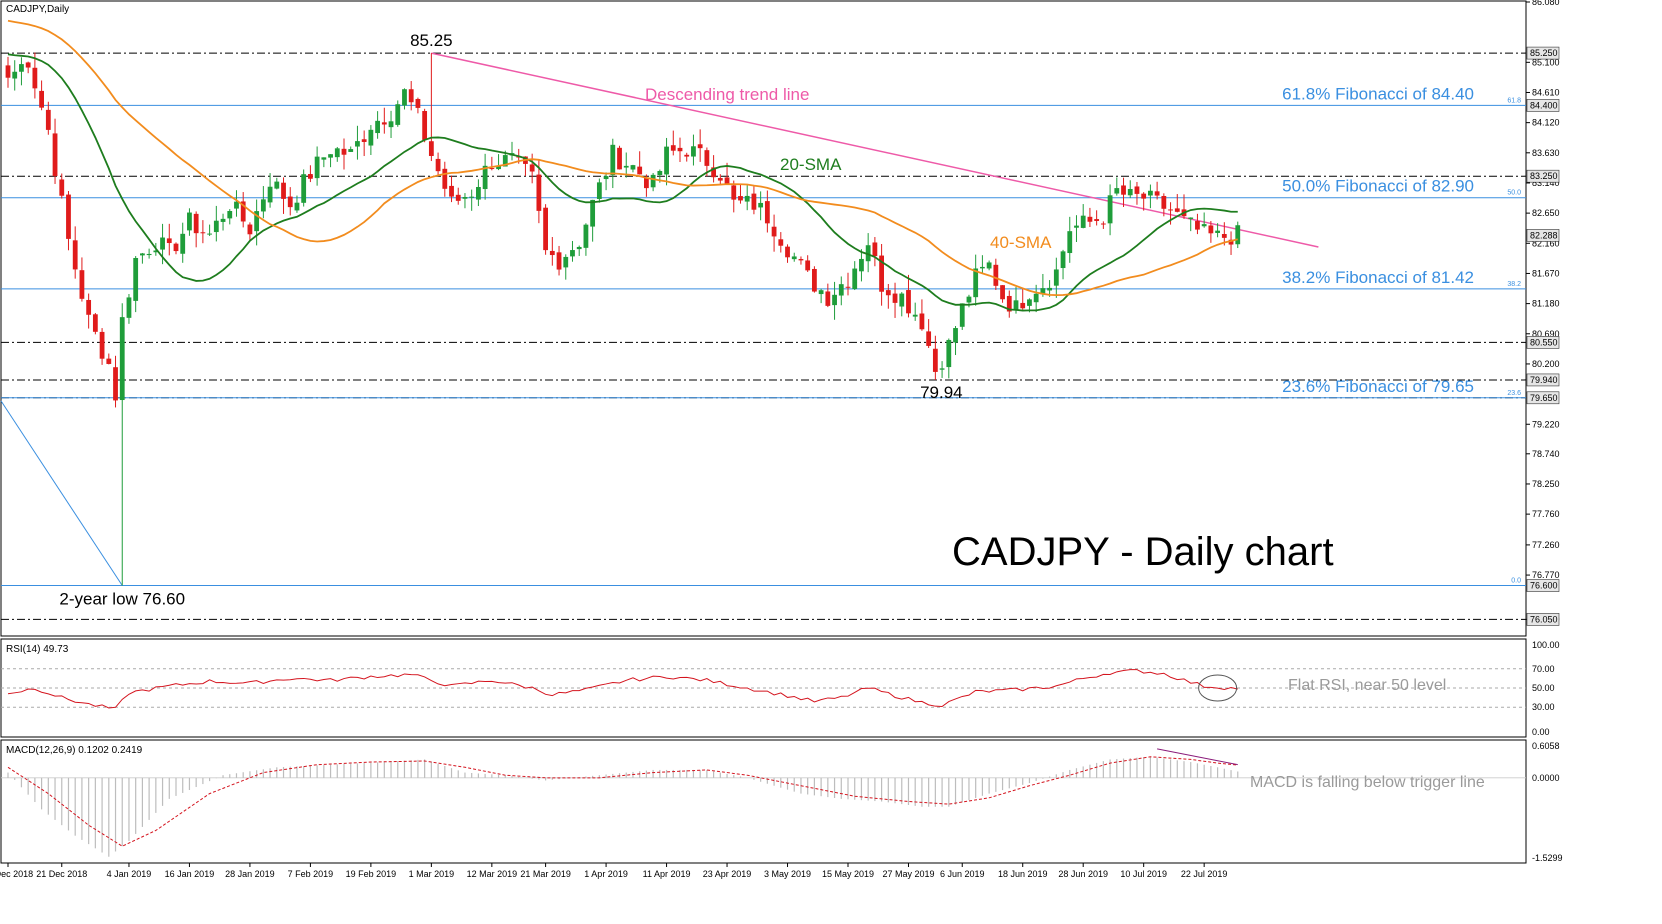  I want to click on fibonacci-level-label: 38.2% Fibonacci of 81.42, so click(1378, 277).